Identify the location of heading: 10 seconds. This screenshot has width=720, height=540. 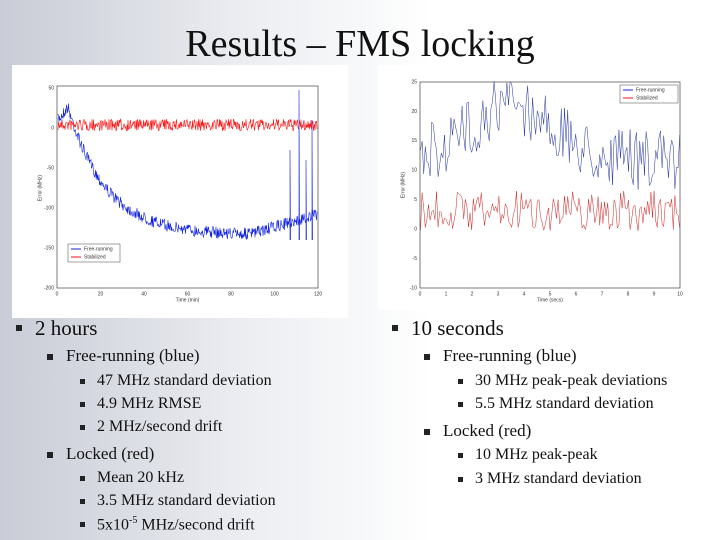
(448, 328).